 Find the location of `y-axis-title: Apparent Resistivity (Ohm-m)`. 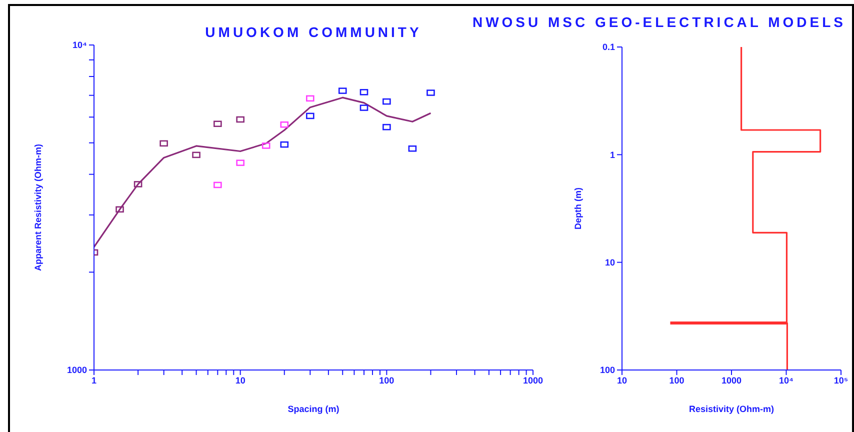

y-axis-title: Apparent Resistivity (Ohm-m) is located at coordinates (38, 208).